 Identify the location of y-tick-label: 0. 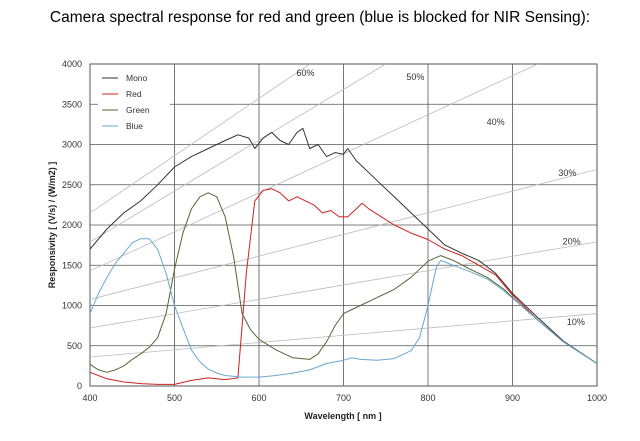
(79, 386).